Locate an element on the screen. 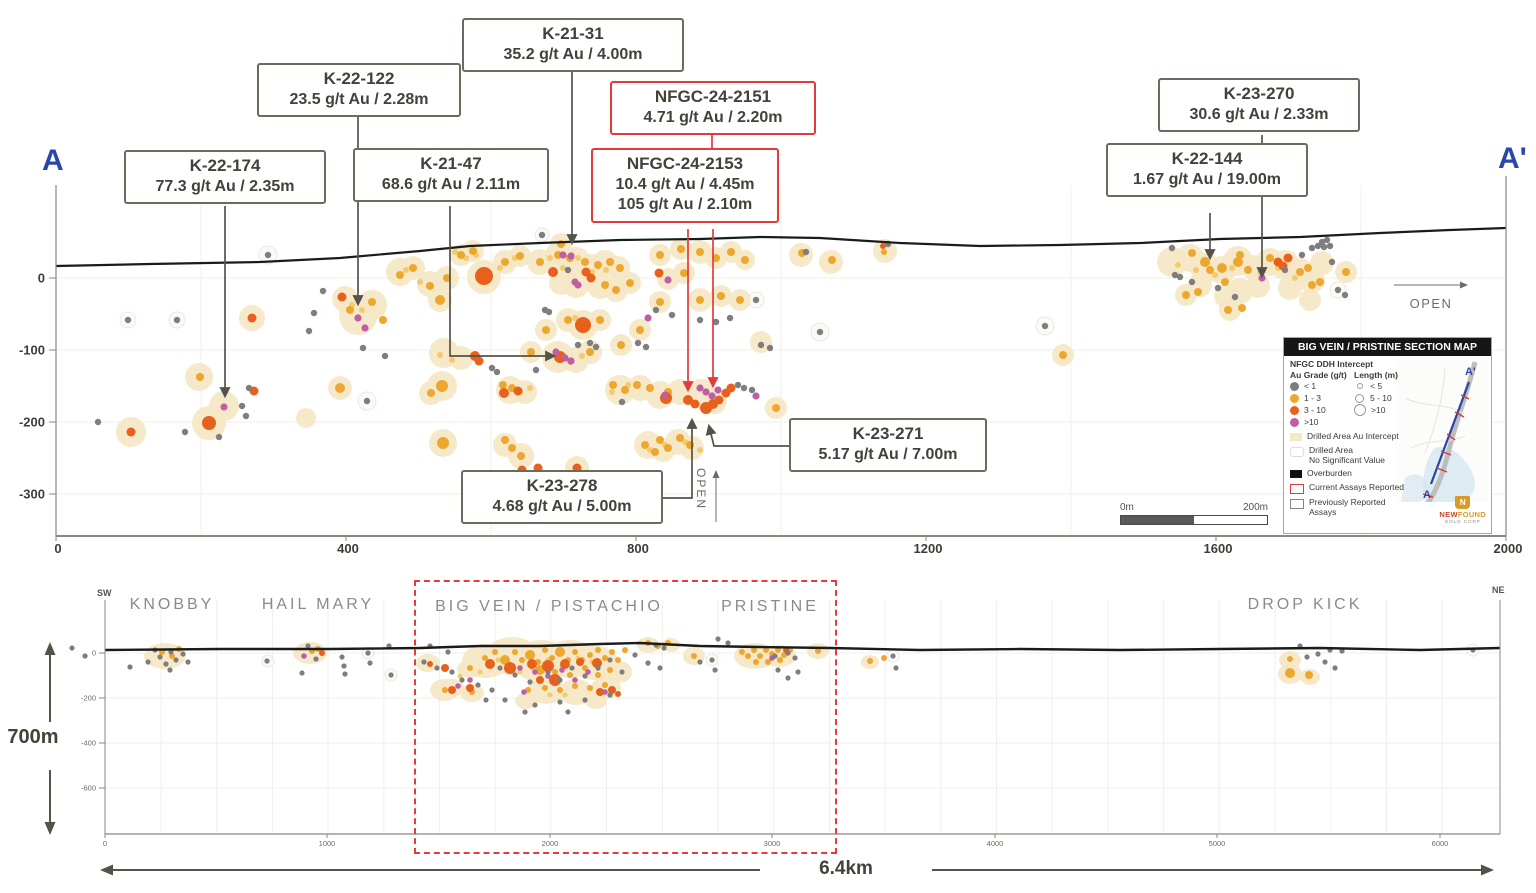  callout-k-21-47: K-21-47 68.6 g/t Au / 2.11m is located at coordinates (451, 175).